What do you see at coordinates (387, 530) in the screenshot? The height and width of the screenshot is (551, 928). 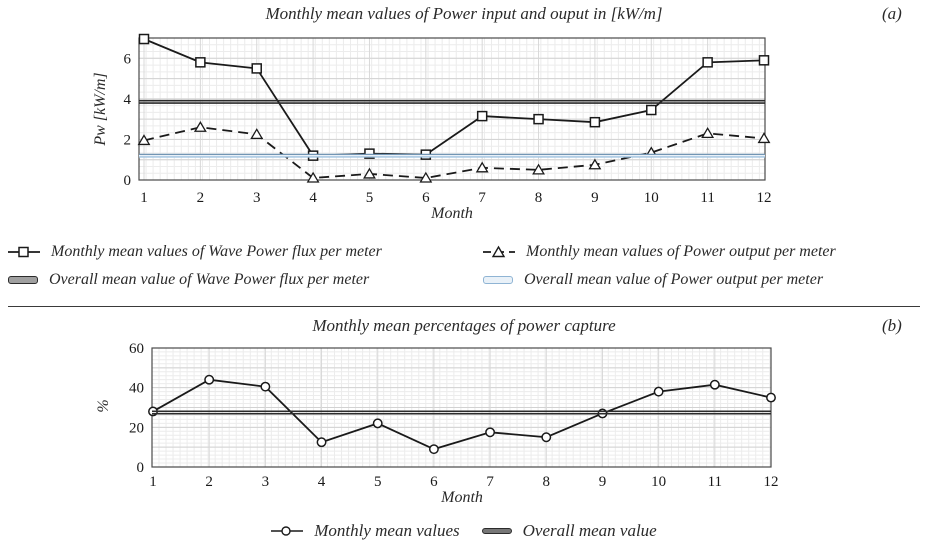 I see `legend-monthly-values-label: Monthly mean values` at bounding box center [387, 530].